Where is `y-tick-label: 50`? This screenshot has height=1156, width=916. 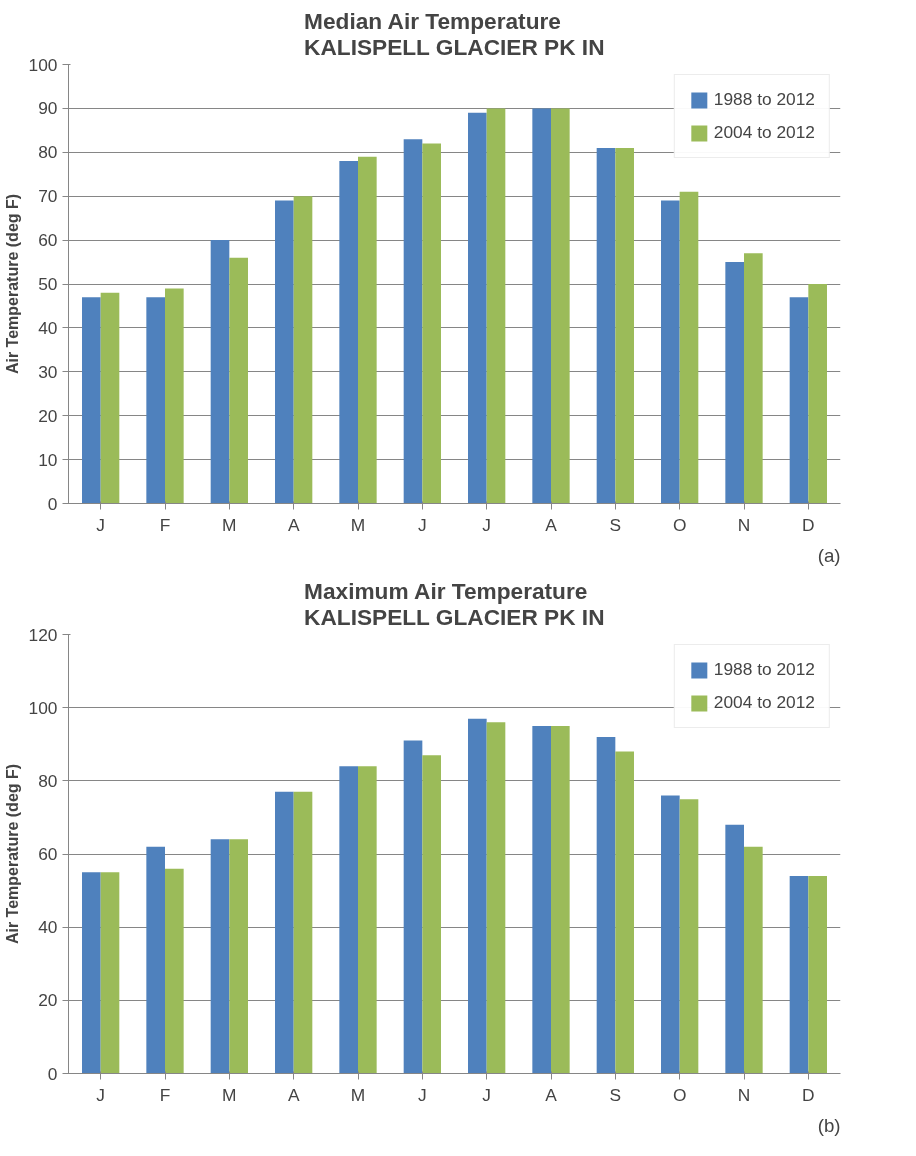
y-tick-label: 50 is located at coordinates (48, 284).